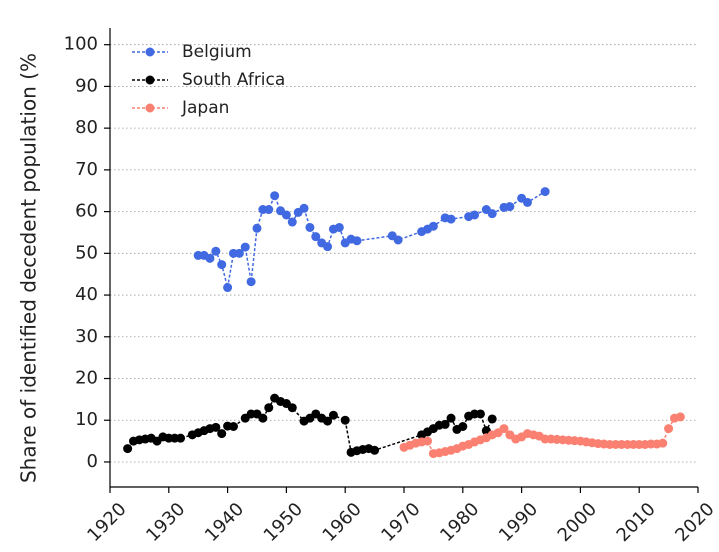 The width and height of the screenshot is (719, 552). What do you see at coordinates (233, 80) in the screenshot?
I see `legend-label: South Africa` at bounding box center [233, 80].